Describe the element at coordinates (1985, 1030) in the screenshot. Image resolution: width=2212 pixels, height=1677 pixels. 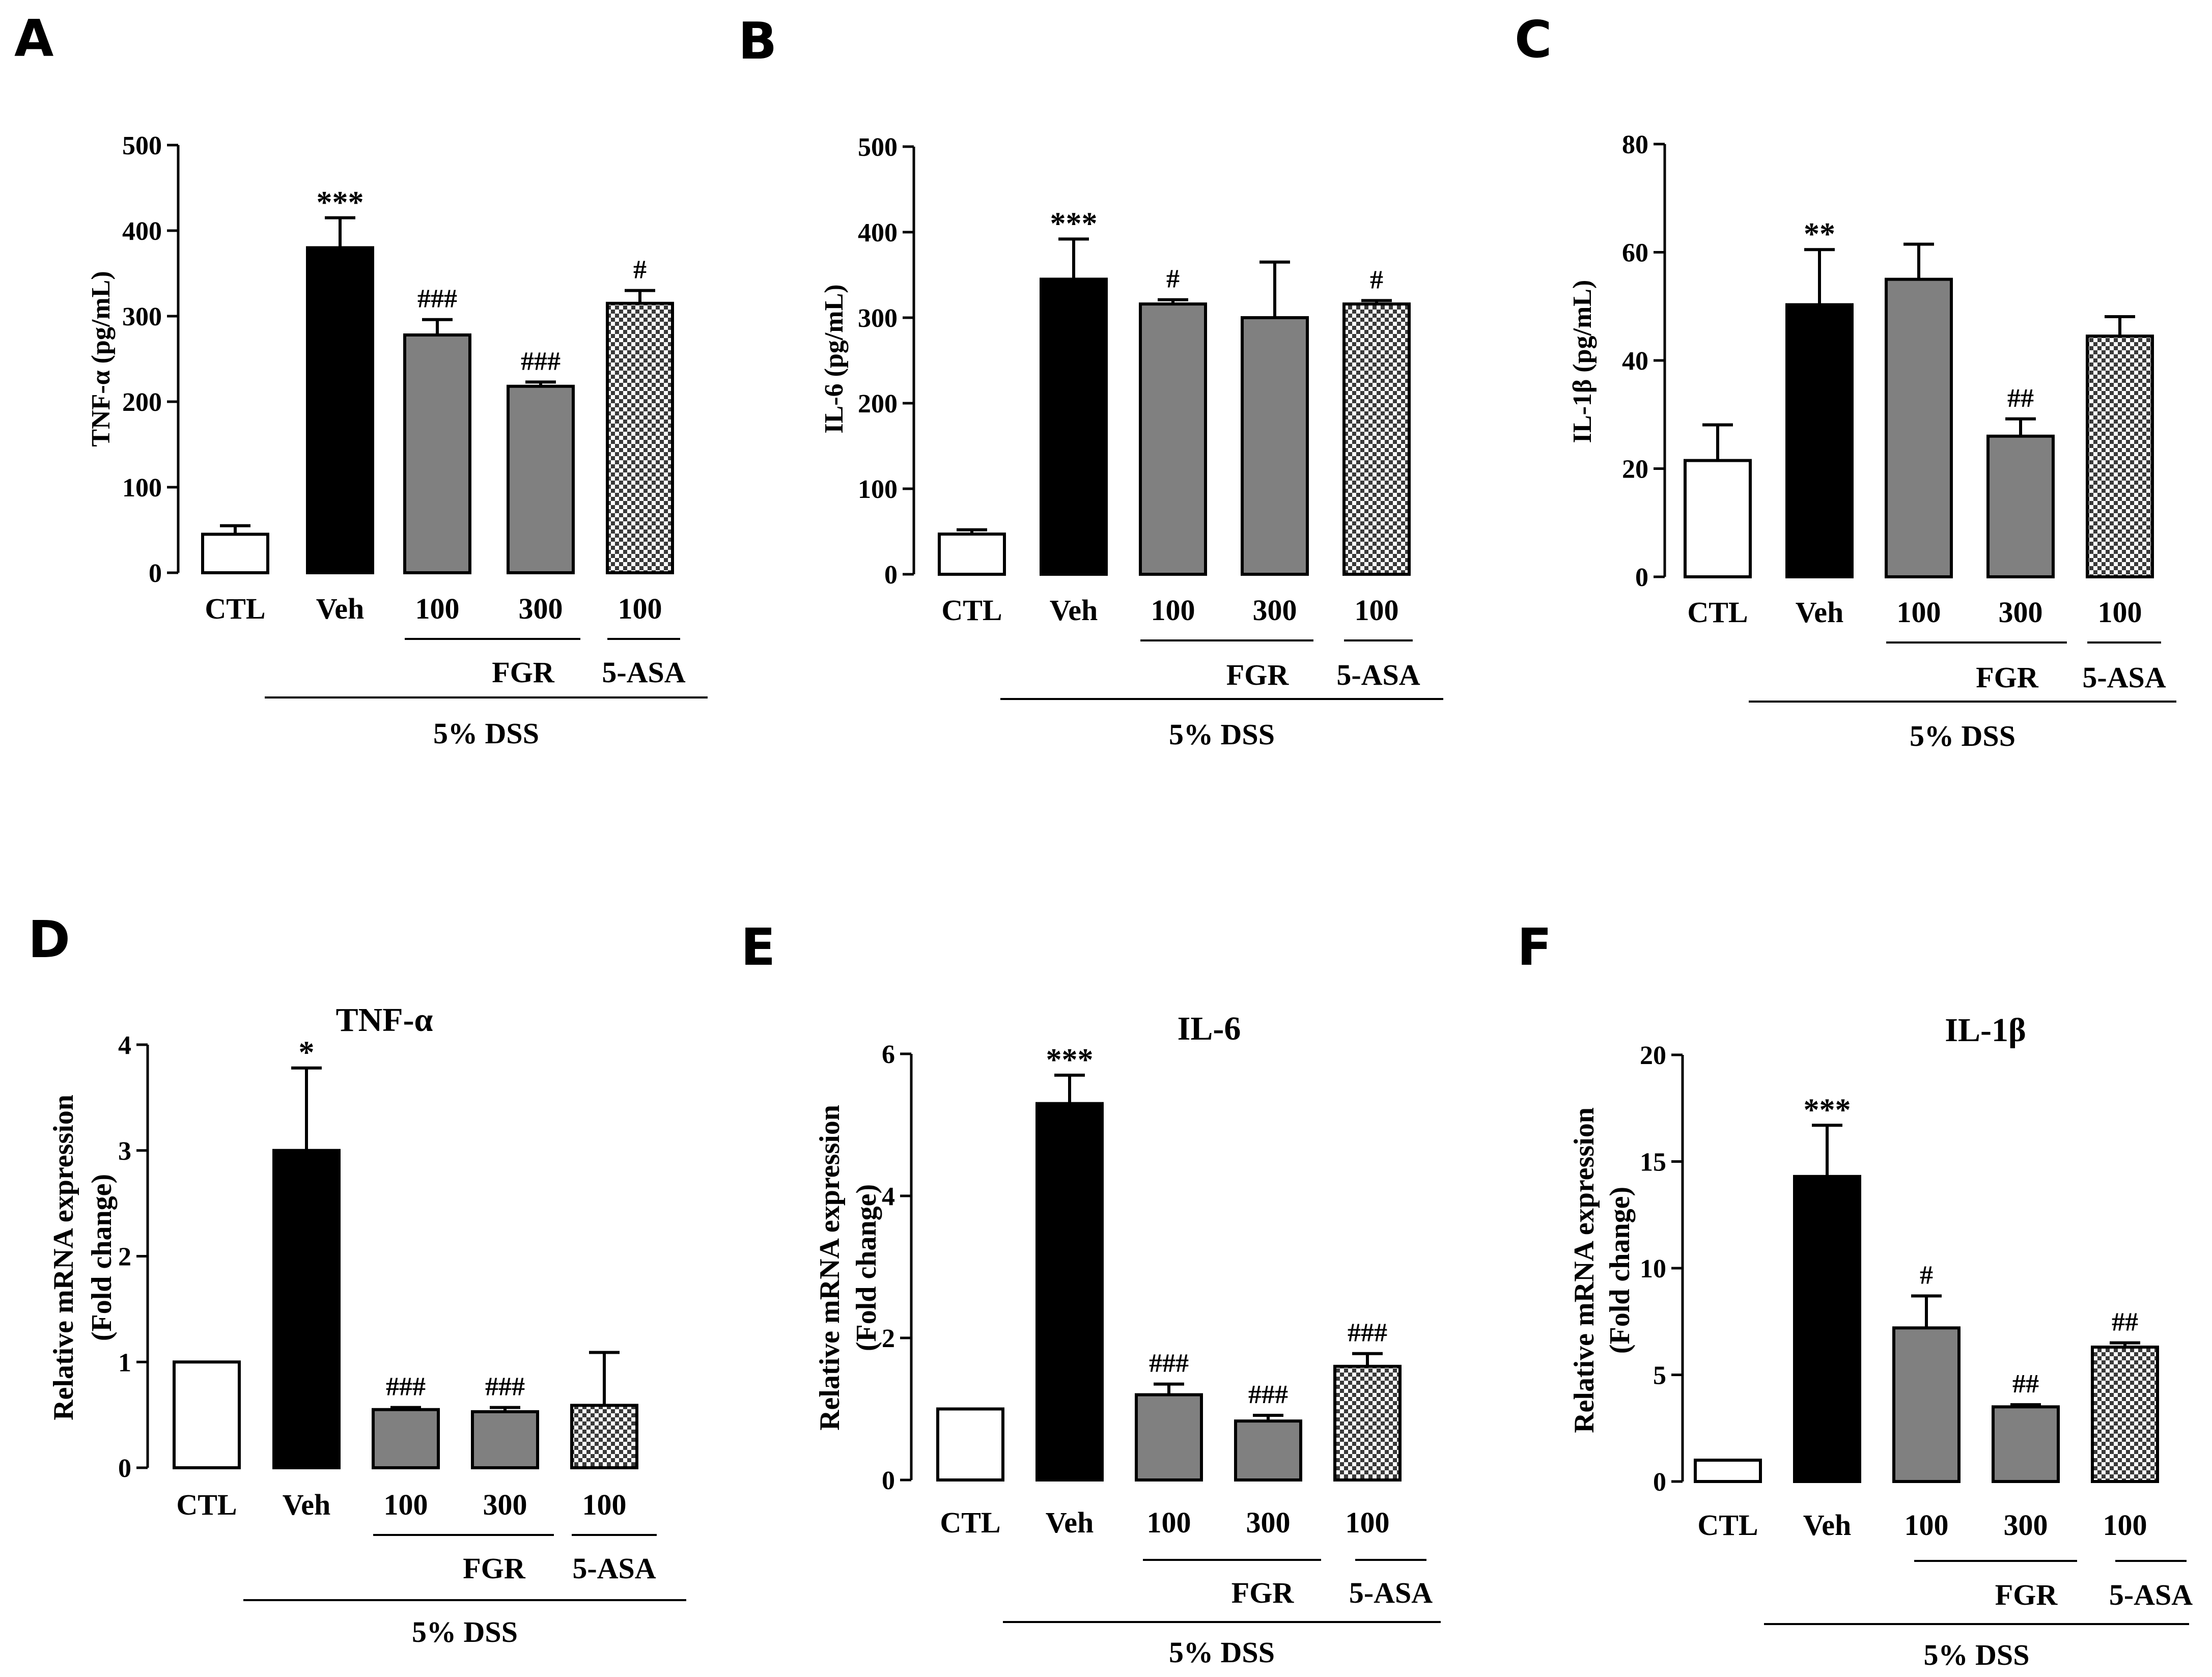
I see `chart-title: IL-1β` at that location.